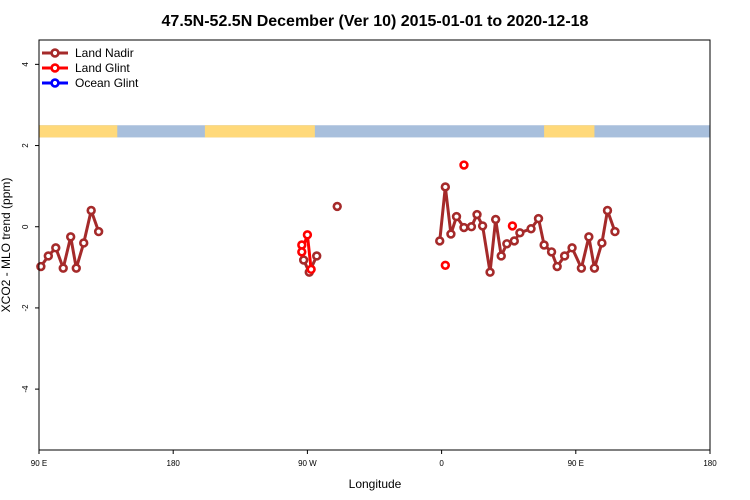  Describe the element at coordinates (6, 245) in the screenshot. I see `y-axis-label: XCO2 - MLO trend (ppm)` at that location.